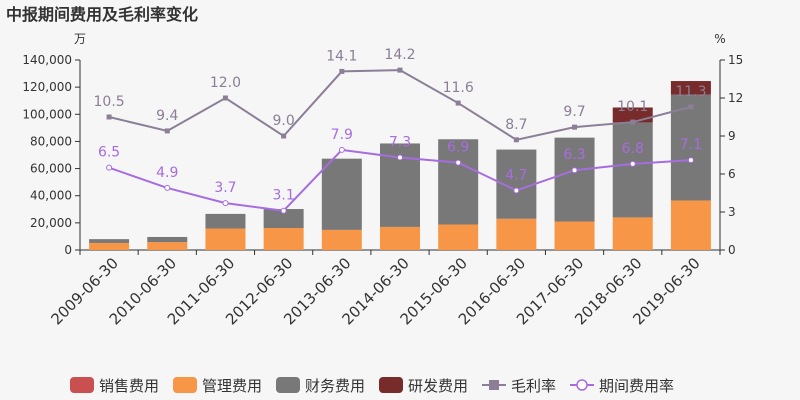  Describe the element at coordinates (516, 125) in the screenshot. I see `line-0-data-label: 8.7` at that location.